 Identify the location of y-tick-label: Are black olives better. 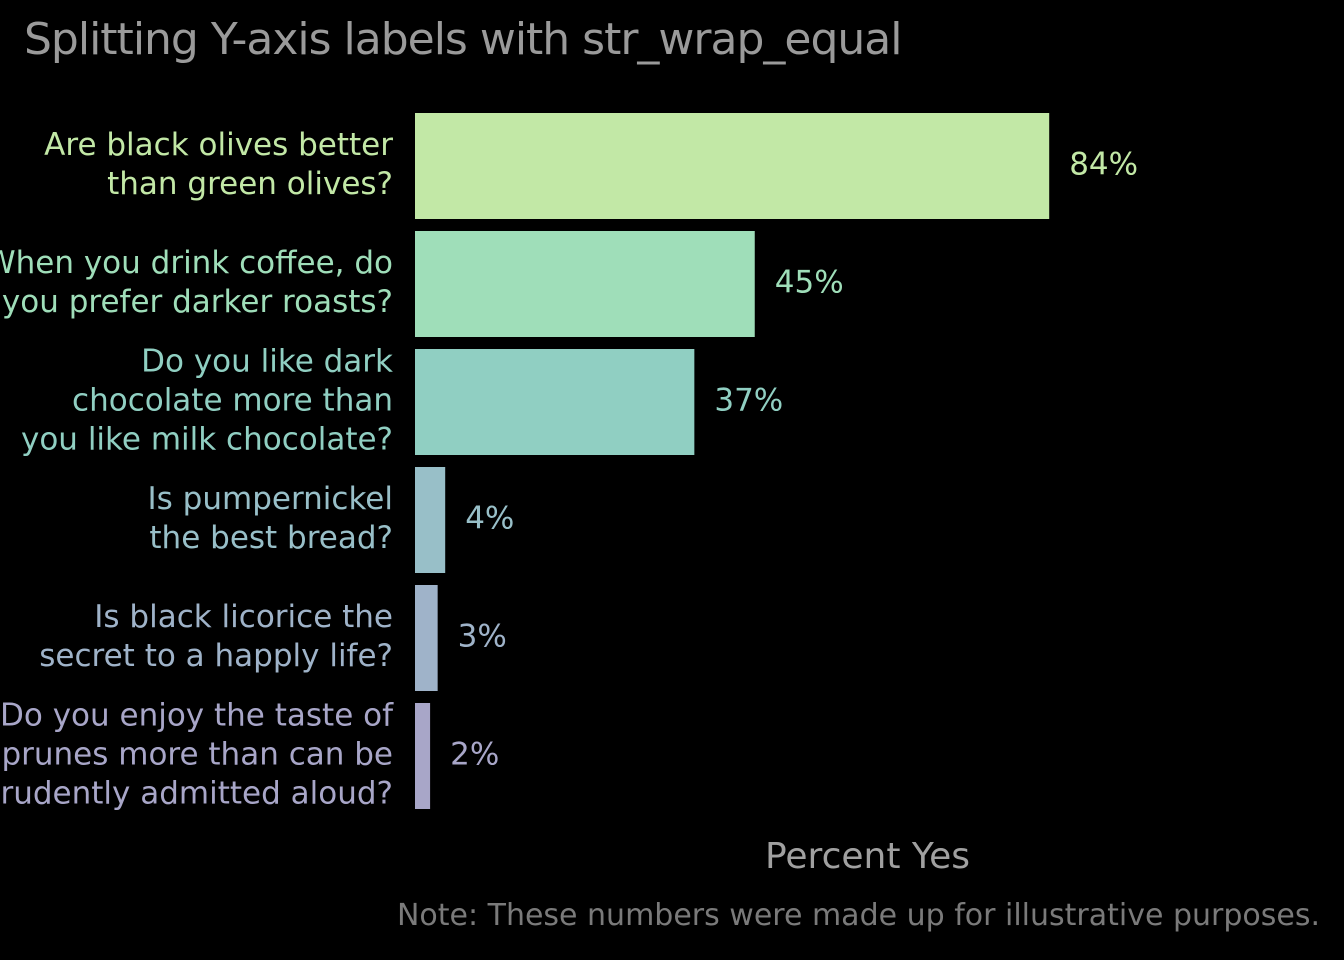
(218, 145).